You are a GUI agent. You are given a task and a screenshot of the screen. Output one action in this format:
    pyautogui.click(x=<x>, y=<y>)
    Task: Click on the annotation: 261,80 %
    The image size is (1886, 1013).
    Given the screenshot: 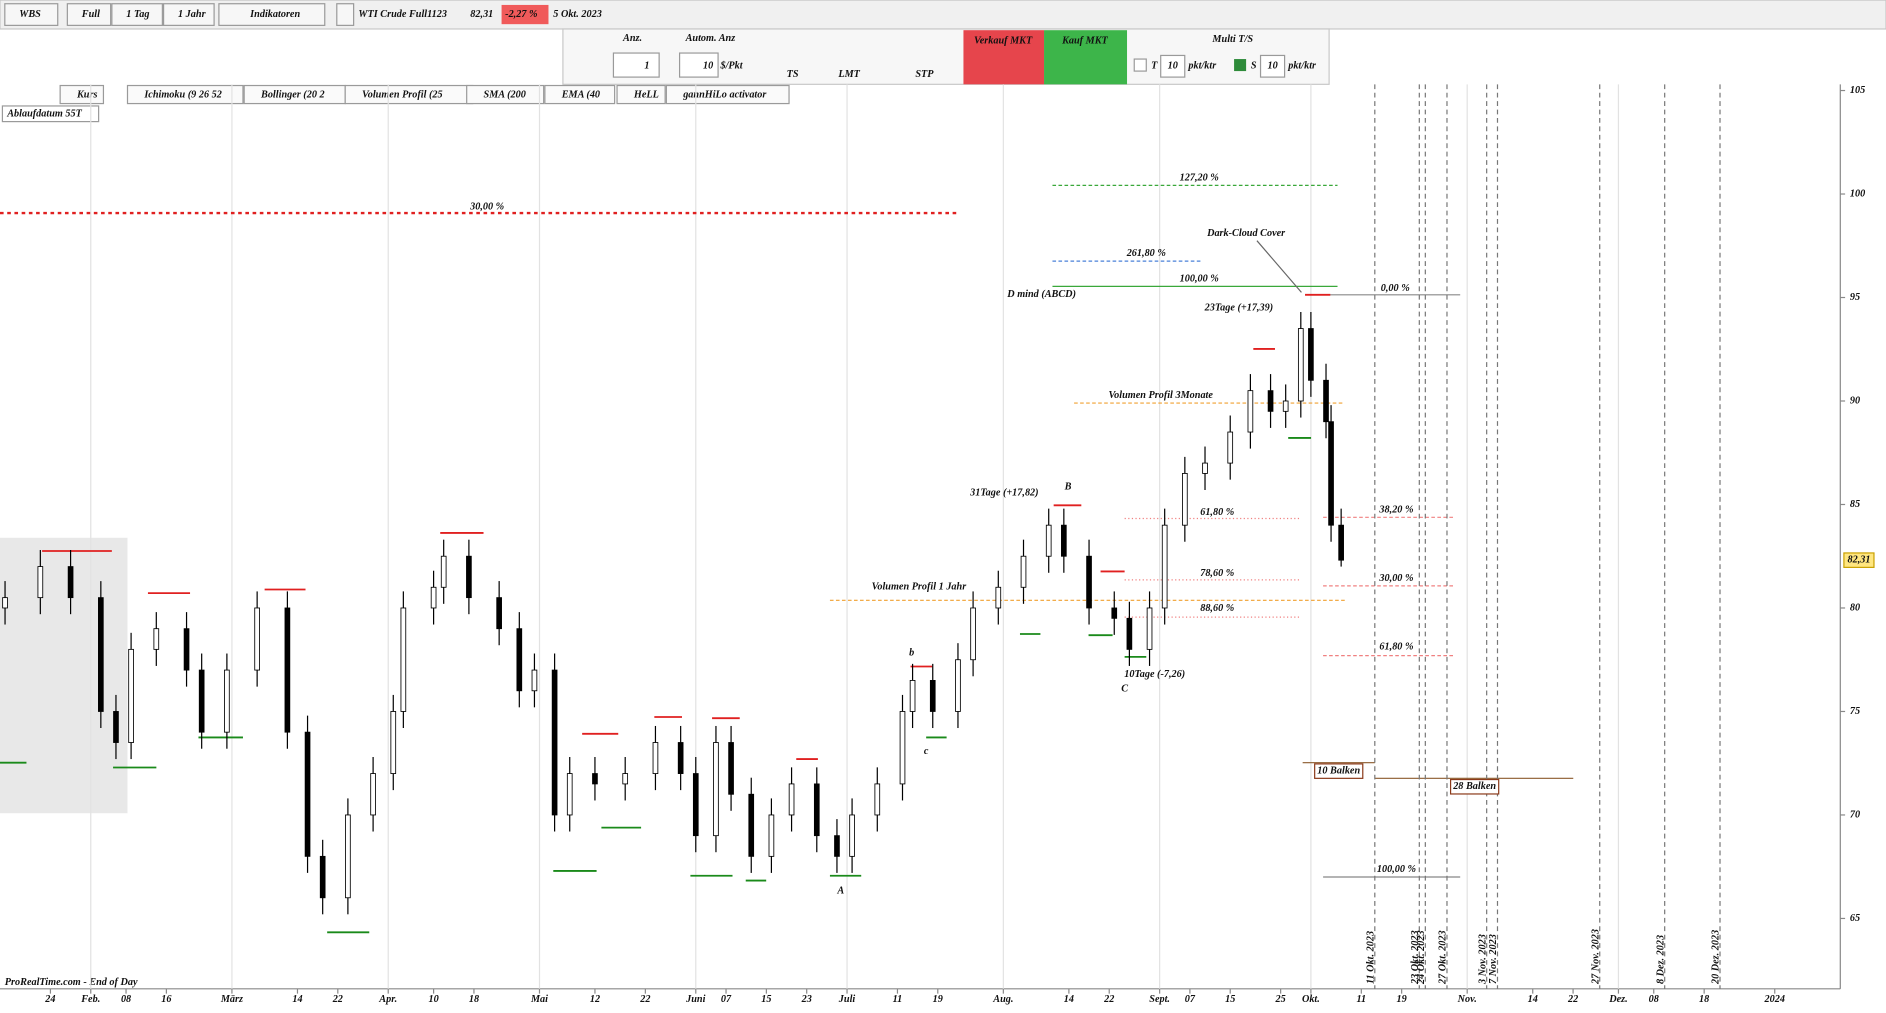 What is the action you would take?
    pyautogui.click(x=1146, y=253)
    